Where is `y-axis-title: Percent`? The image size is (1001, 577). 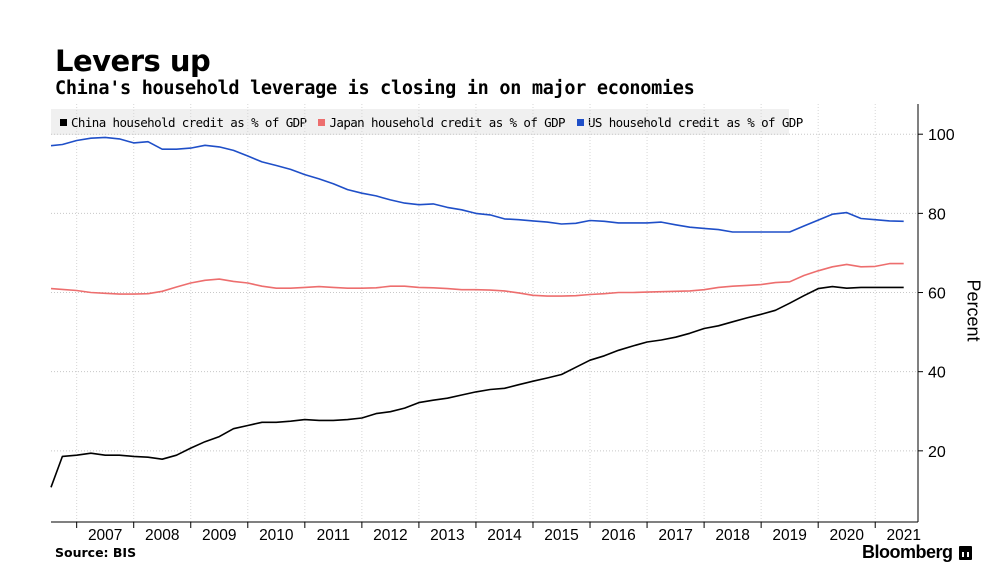
y-axis-title: Percent is located at coordinates (973, 310).